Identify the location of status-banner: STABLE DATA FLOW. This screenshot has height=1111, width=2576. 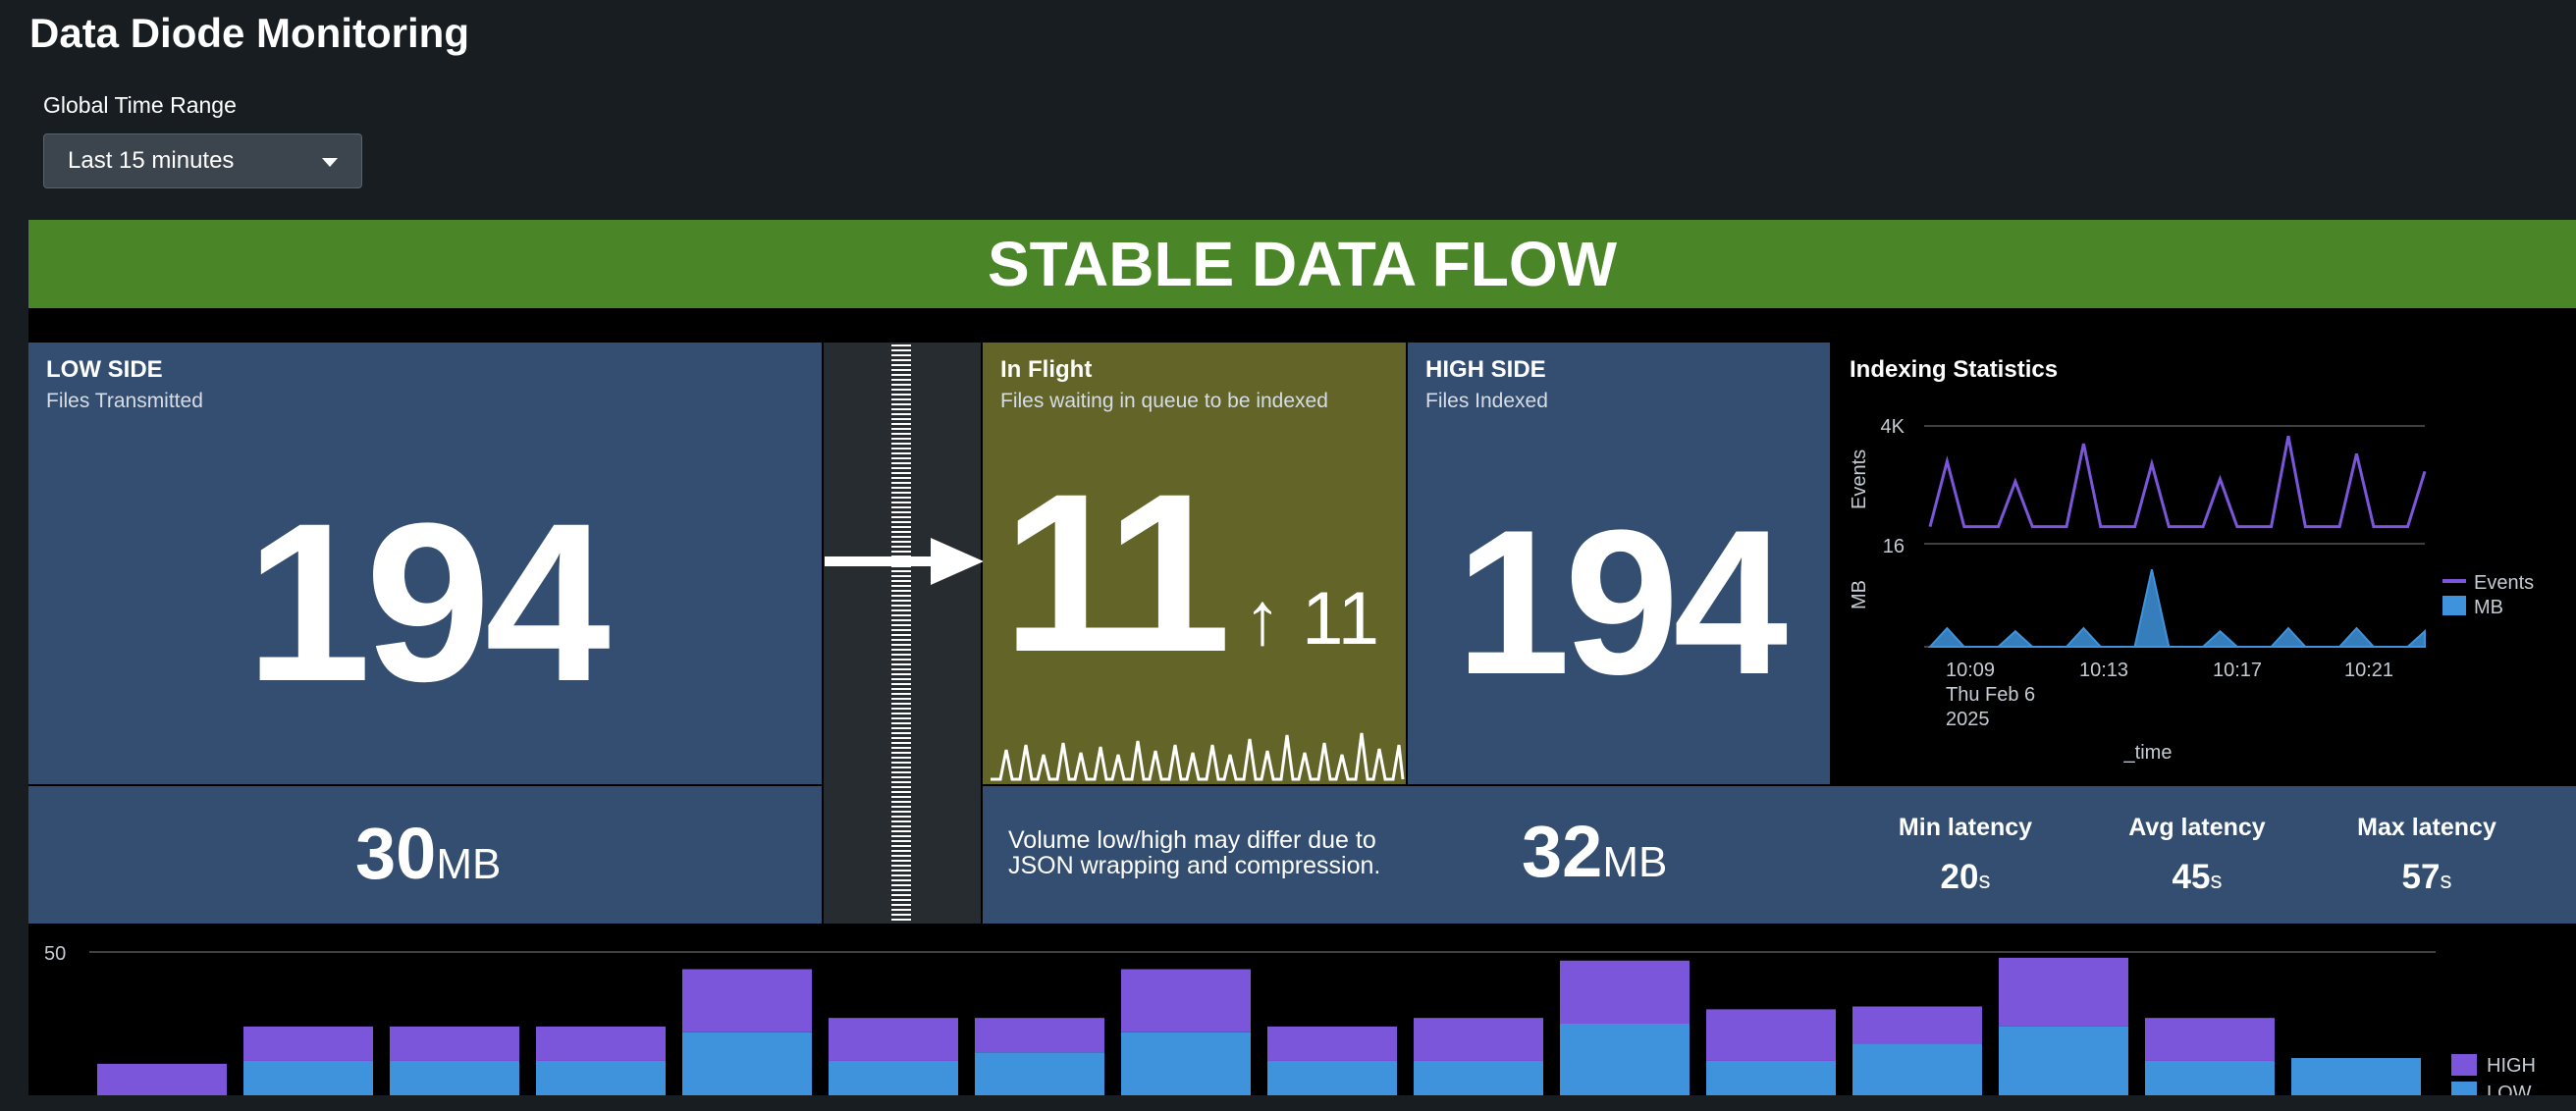
(1302, 264).